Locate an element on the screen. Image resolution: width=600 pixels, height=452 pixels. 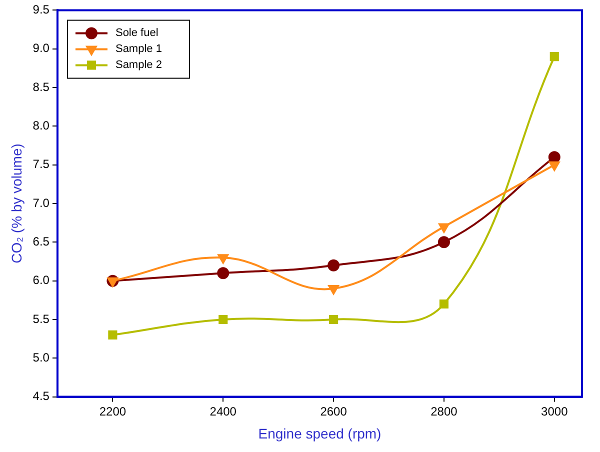
y-tick-label: 5.0 is located at coordinates (41, 357).